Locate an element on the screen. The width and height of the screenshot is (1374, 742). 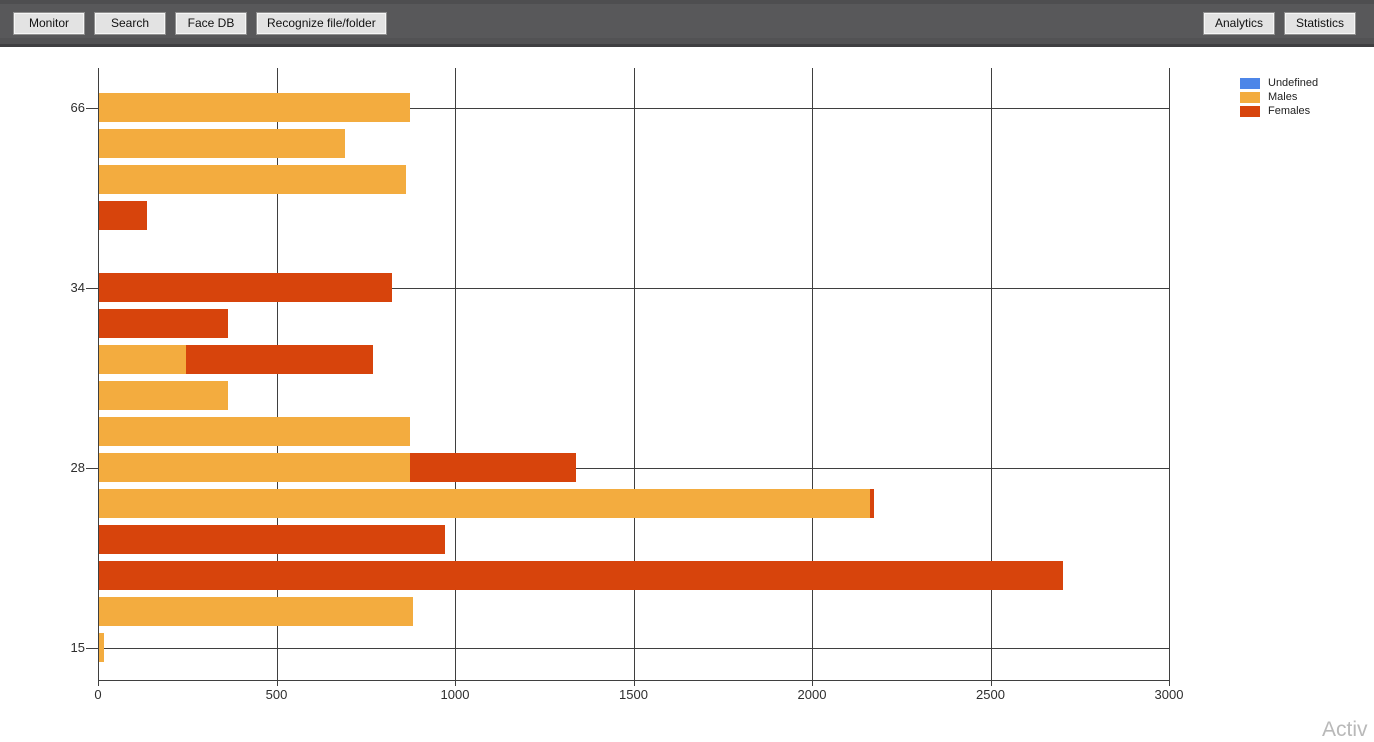
statistics-button: Statistics is located at coordinates (1320, 23).